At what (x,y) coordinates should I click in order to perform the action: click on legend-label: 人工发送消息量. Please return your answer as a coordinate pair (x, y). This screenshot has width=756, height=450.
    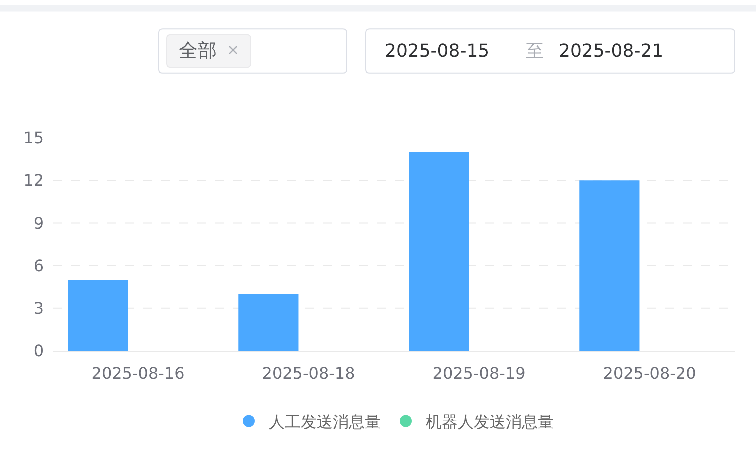
    Looking at the image, I should click on (325, 422).